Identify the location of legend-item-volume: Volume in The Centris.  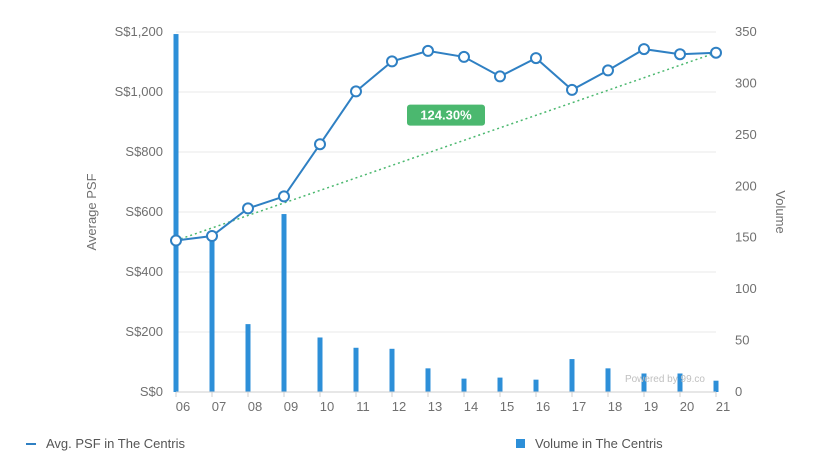
(589, 443).